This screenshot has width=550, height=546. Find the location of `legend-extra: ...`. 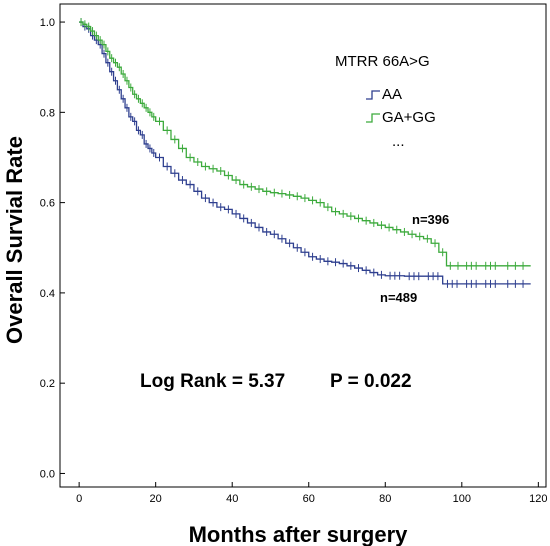

legend-extra: ... is located at coordinates (398, 141).